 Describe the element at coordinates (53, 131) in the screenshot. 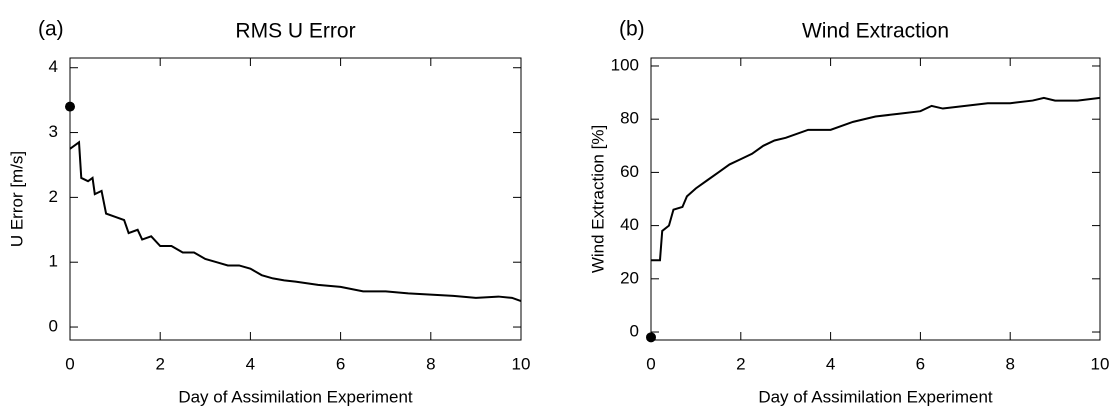

I see `y-tick-label: 3` at that location.